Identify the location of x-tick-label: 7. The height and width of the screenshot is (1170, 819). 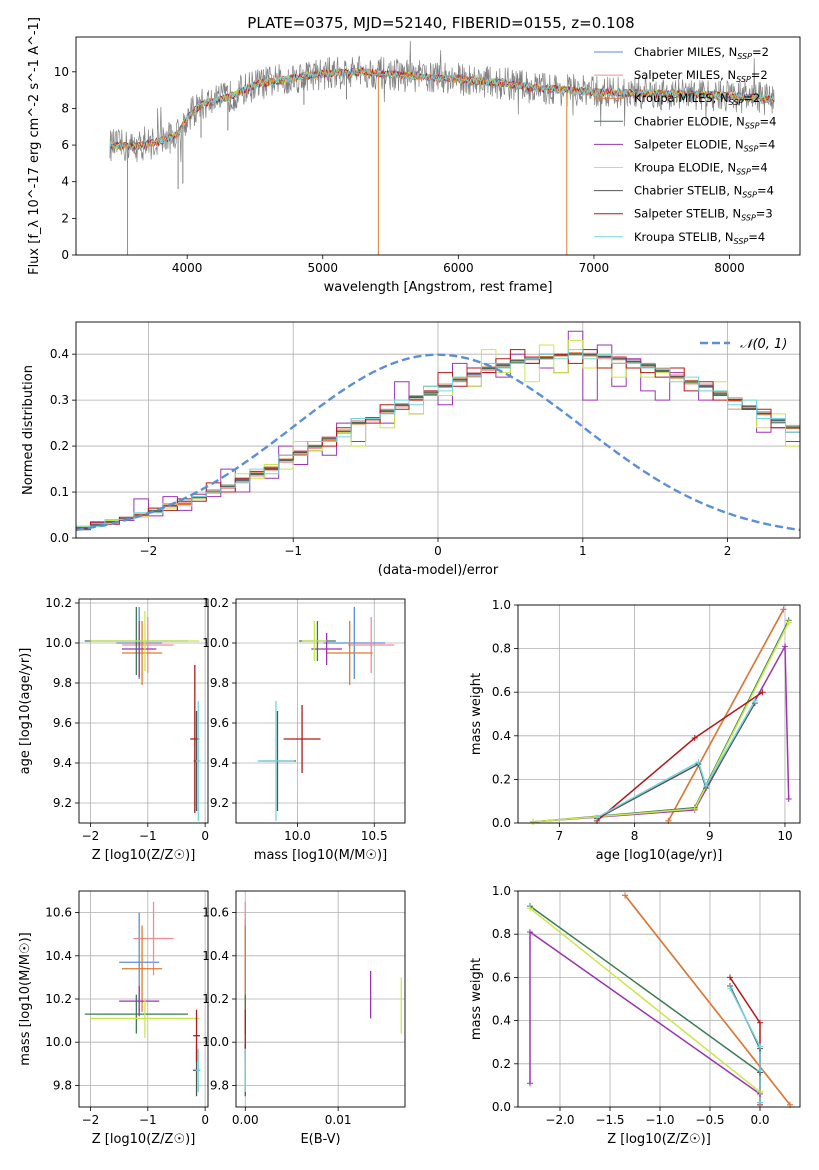
(560, 836).